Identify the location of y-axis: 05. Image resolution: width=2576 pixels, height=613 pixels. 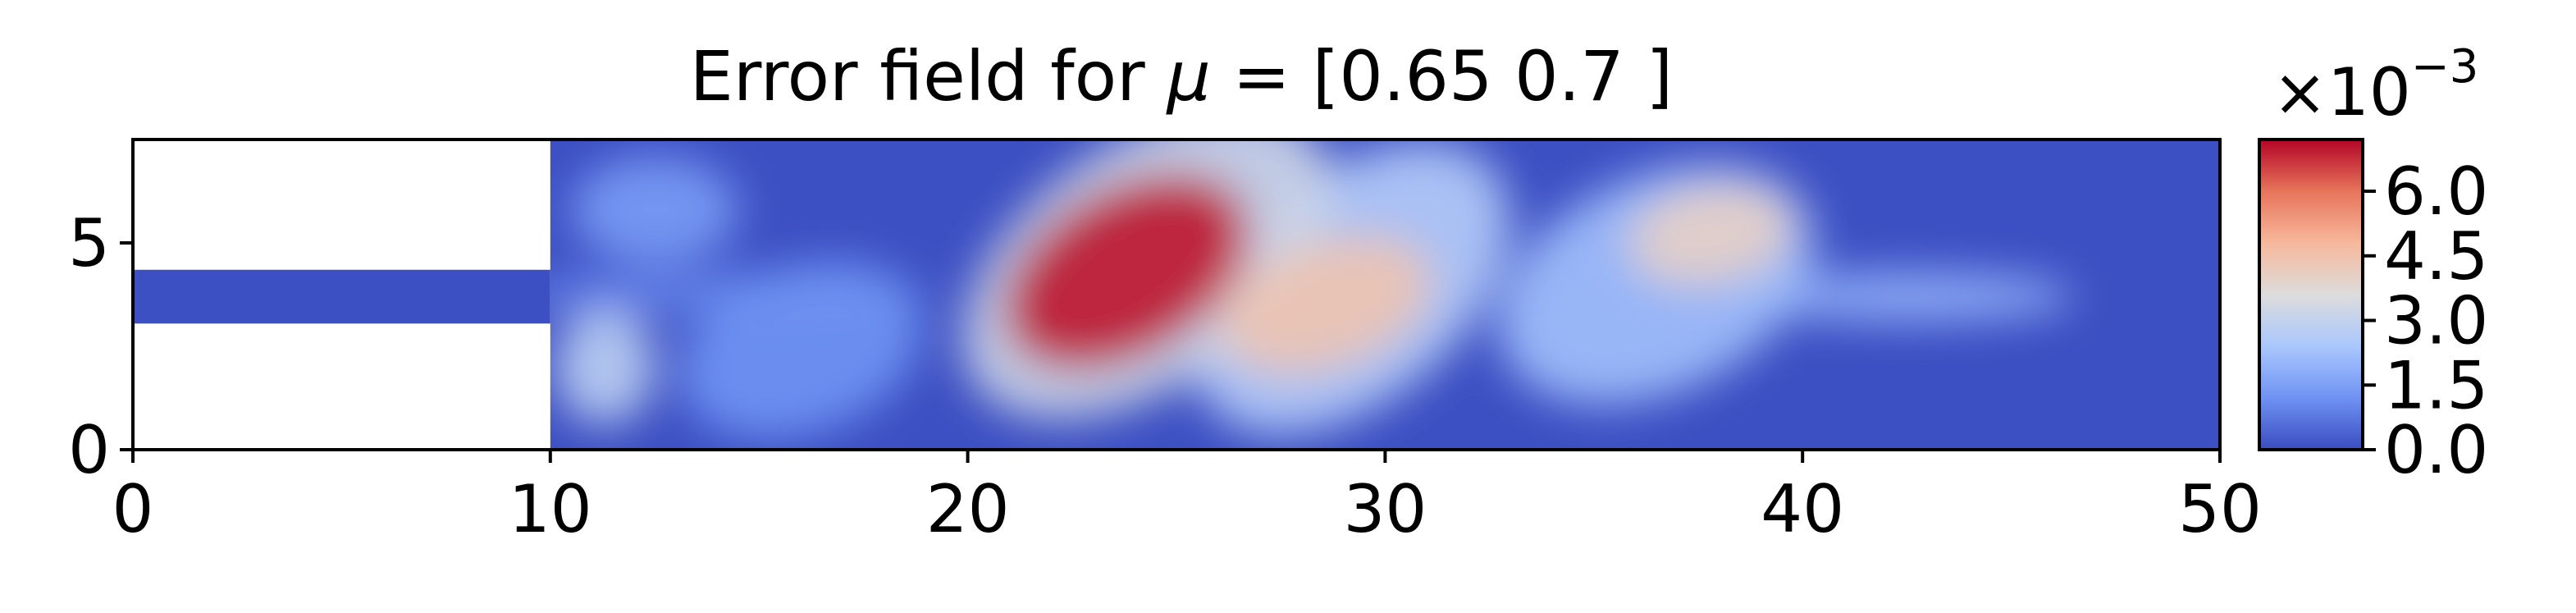
(101, 347).